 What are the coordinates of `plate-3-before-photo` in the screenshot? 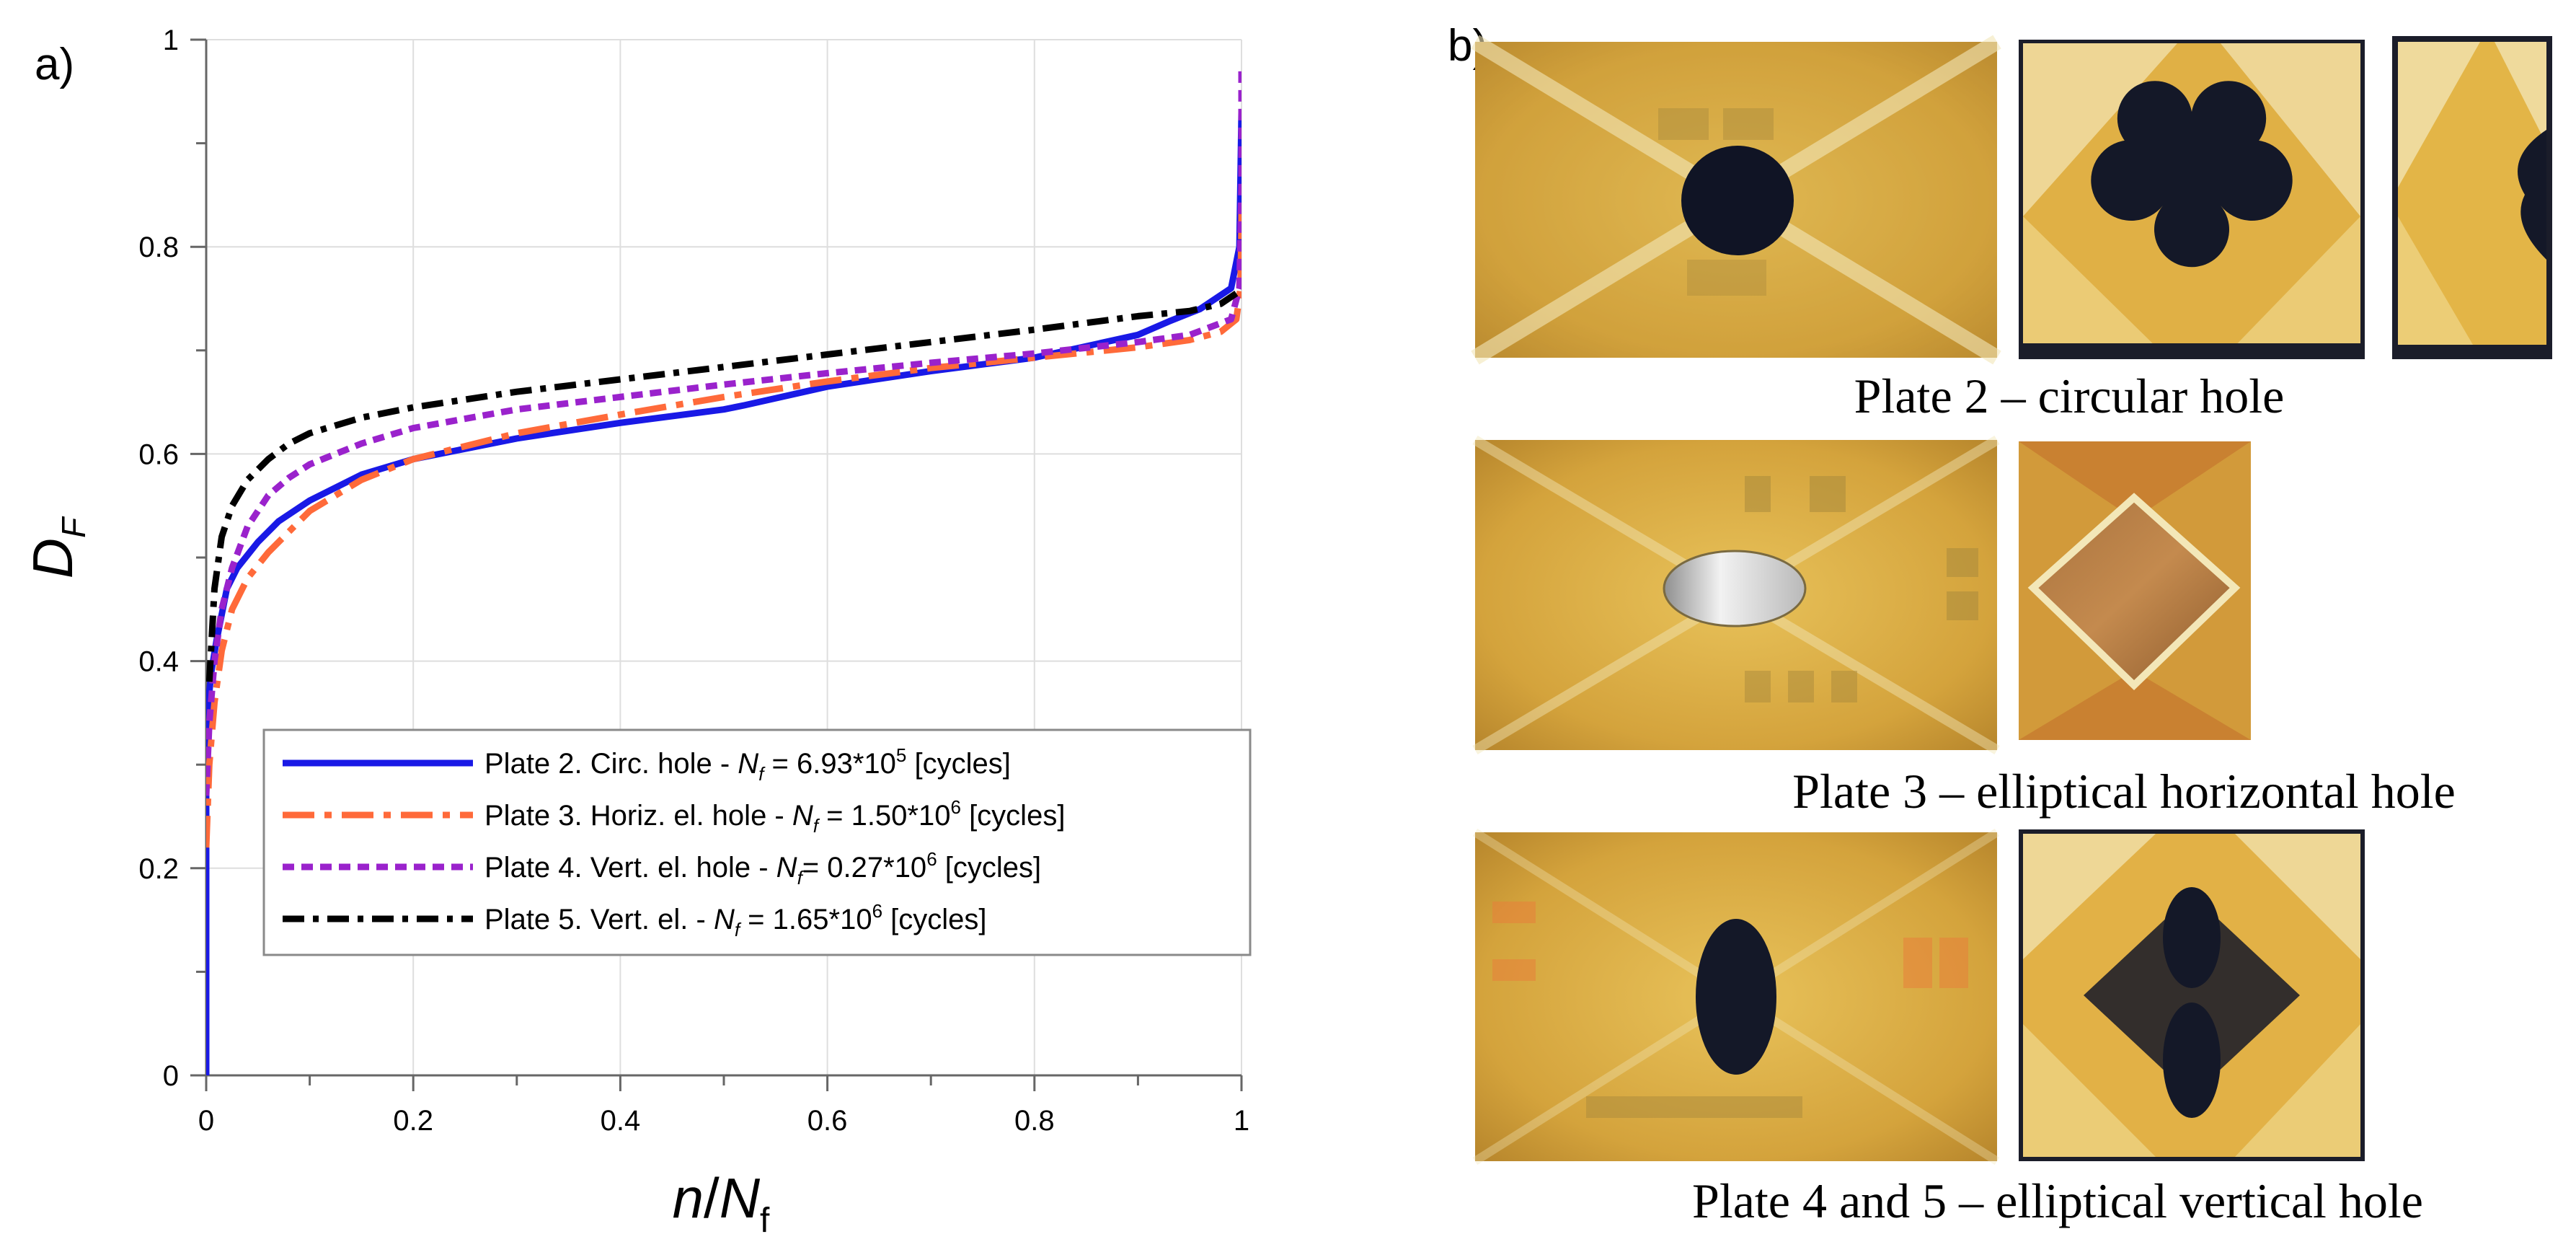 It's located at (1736, 595).